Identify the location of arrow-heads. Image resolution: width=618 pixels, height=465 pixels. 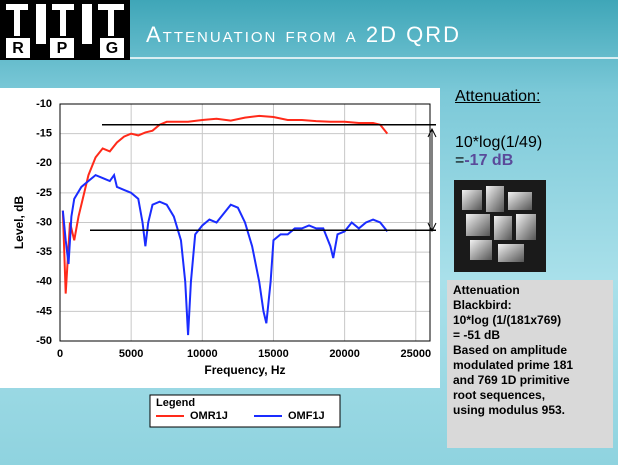
(432, 180).